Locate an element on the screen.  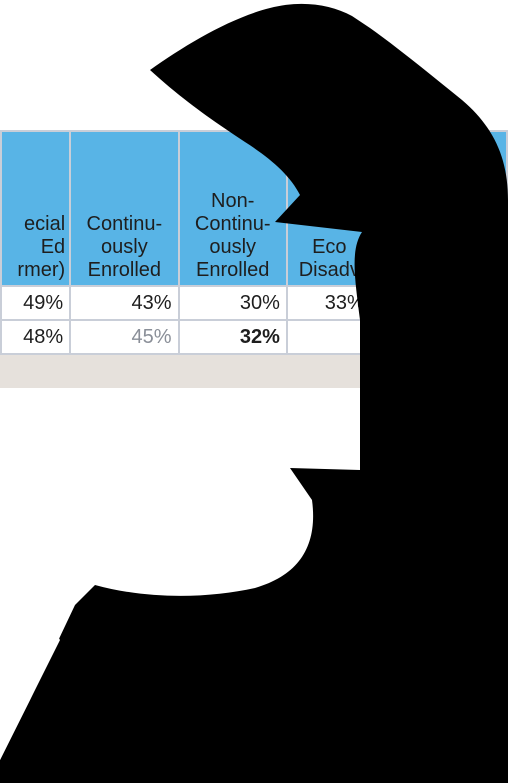
cell: 49% is located at coordinates (36, 303).